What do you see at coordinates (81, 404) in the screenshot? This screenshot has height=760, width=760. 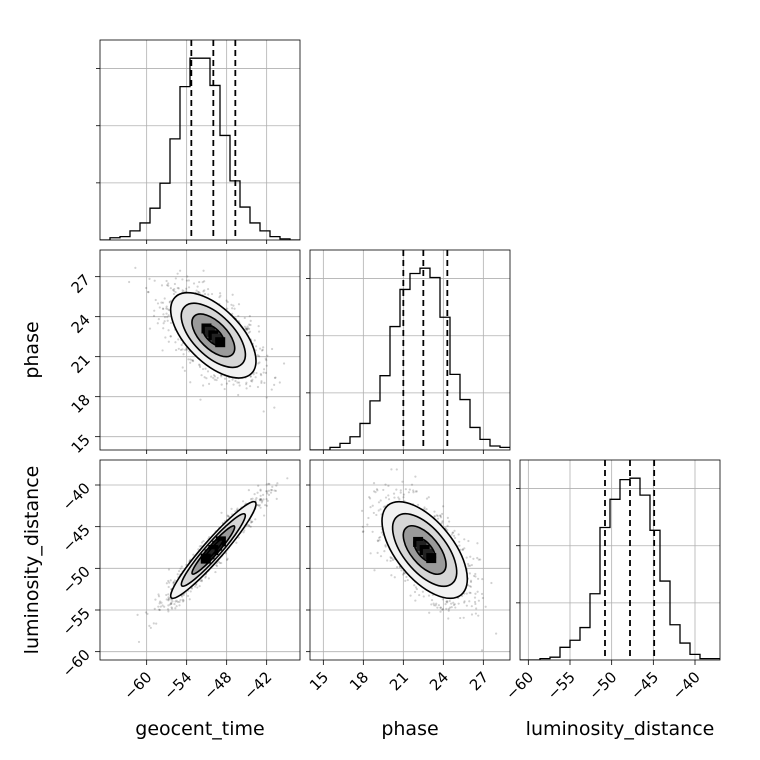 I see `y-tick-label: 18` at bounding box center [81, 404].